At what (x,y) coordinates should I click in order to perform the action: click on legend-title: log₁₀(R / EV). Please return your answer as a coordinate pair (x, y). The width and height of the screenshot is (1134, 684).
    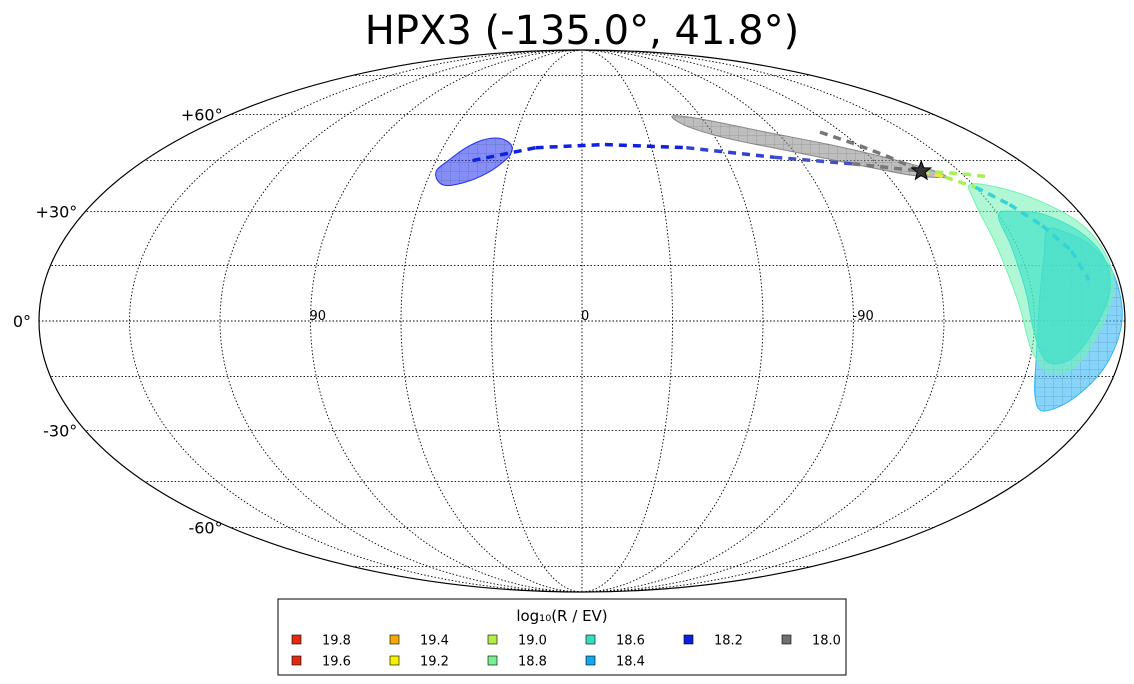
    Looking at the image, I should click on (561, 616).